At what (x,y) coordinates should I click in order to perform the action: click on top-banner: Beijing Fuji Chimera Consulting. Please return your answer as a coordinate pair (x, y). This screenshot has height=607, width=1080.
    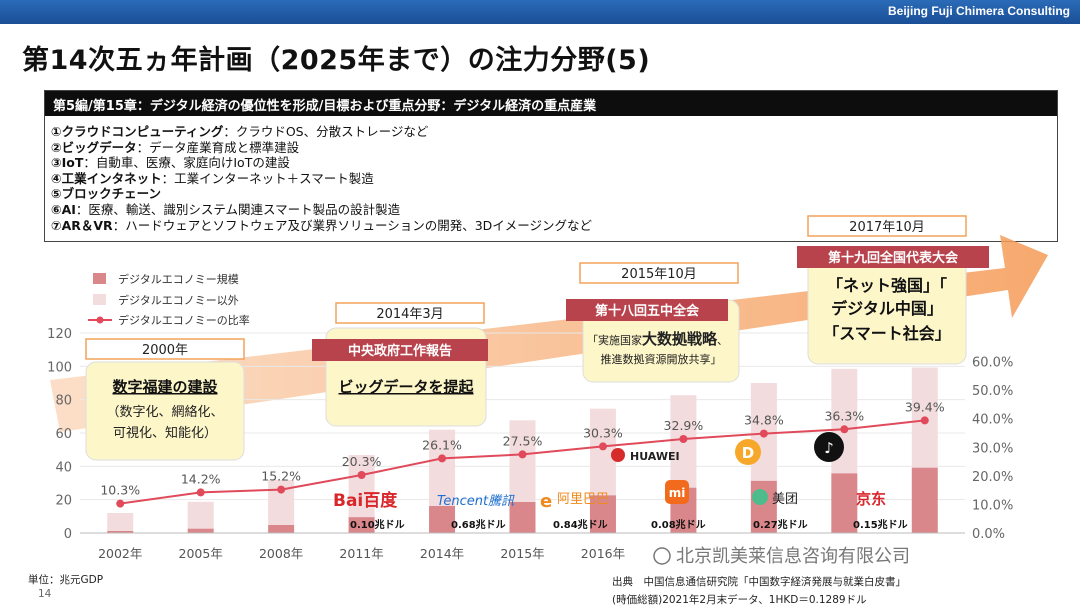
    Looking at the image, I should click on (540, 12).